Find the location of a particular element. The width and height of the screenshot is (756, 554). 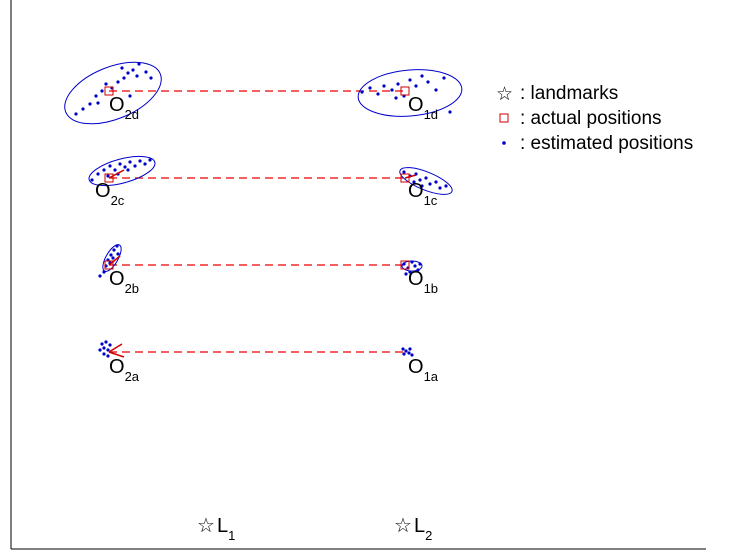

estimate-dots-left is located at coordinates (105, 349).